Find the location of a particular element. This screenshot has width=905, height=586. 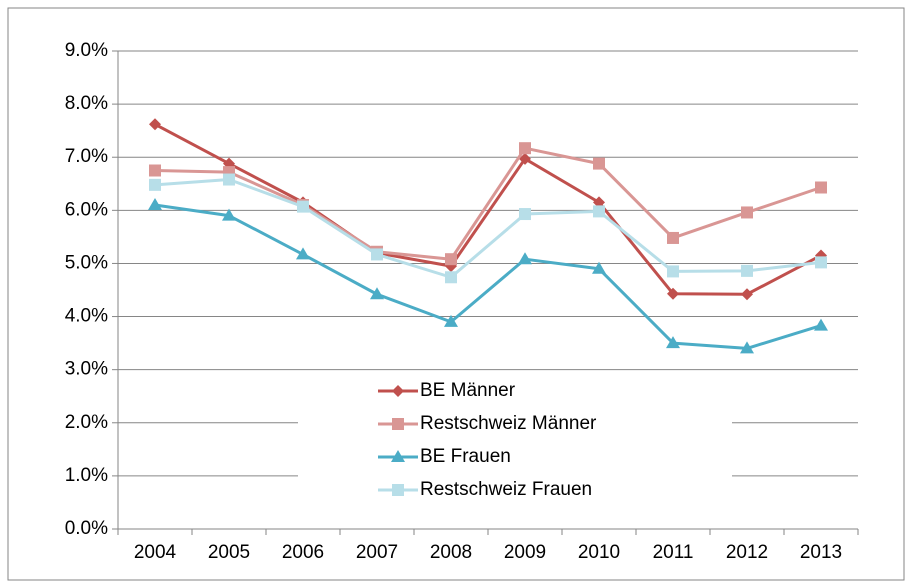

legend-label: Restschweiz Männer is located at coordinates (508, 423).